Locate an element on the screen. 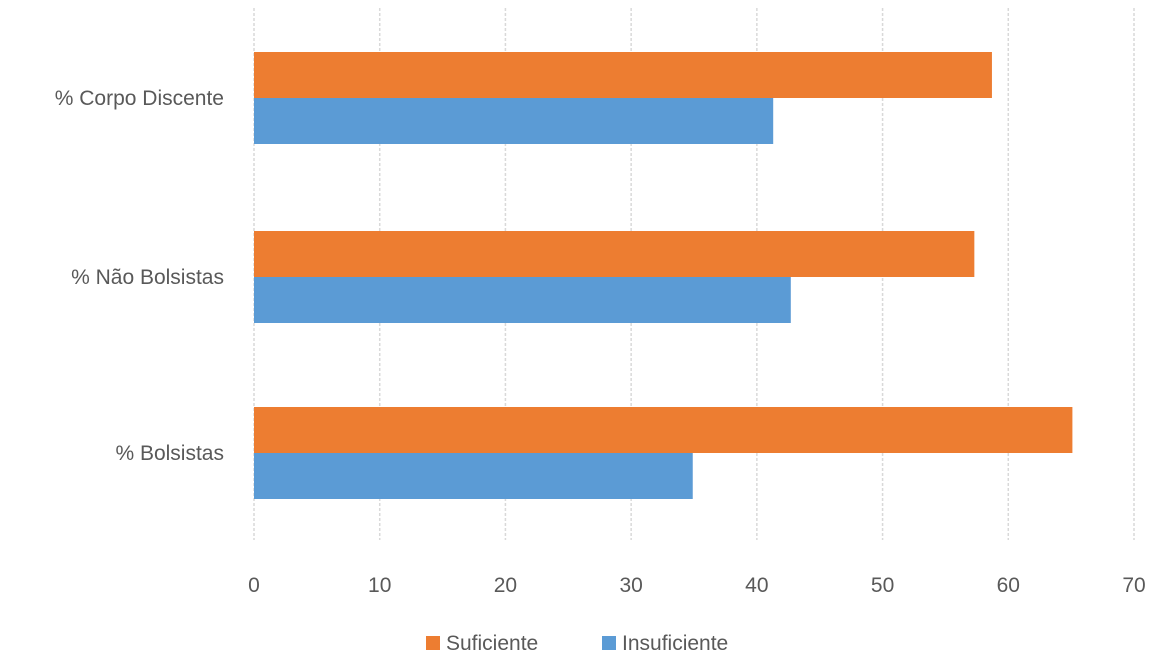  x-tick-label: 70 is located at coordinates (1133, 585).